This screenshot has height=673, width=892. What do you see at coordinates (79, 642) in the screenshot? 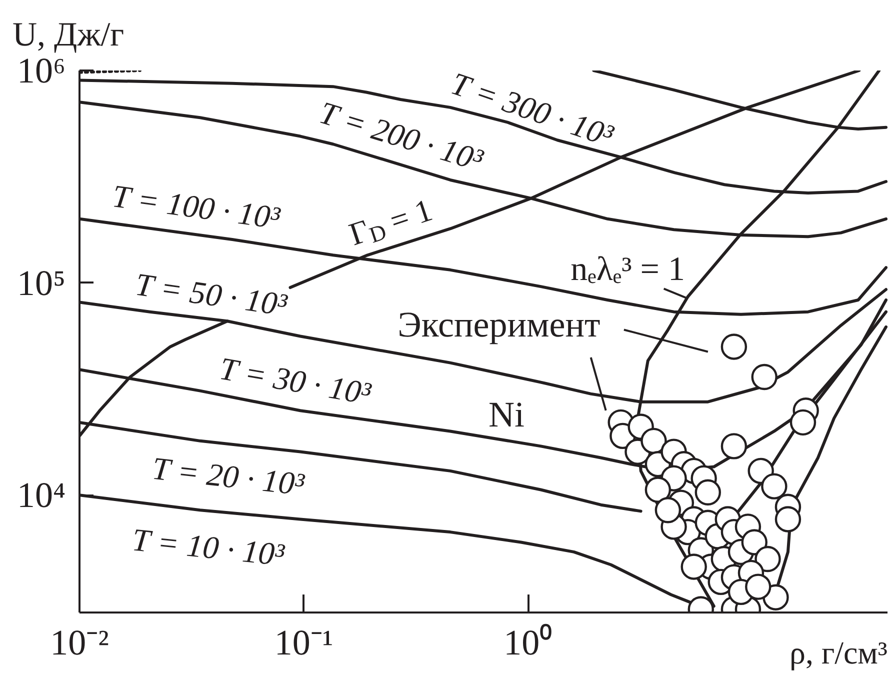
I see `x-tick-label: 10⁻²` at bounding box center [79, 642].